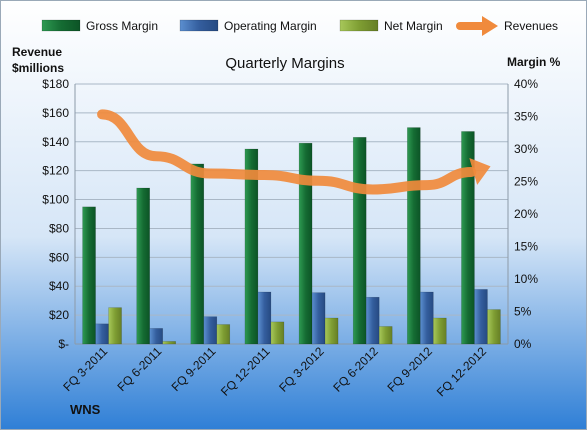 This screenshot has width=587, height=430. Describe the element at coordinates (287, 152) in the screenshot. I see `revenue-line` at that location.